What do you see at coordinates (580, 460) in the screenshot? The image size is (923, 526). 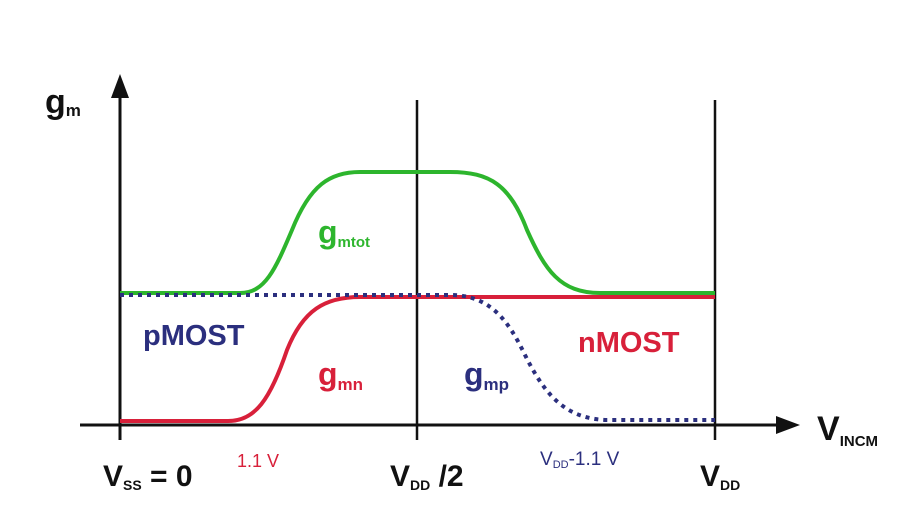 I see `vdd-minus-tick-label: VDD-1.1 V` at bounding box center [580, 460].